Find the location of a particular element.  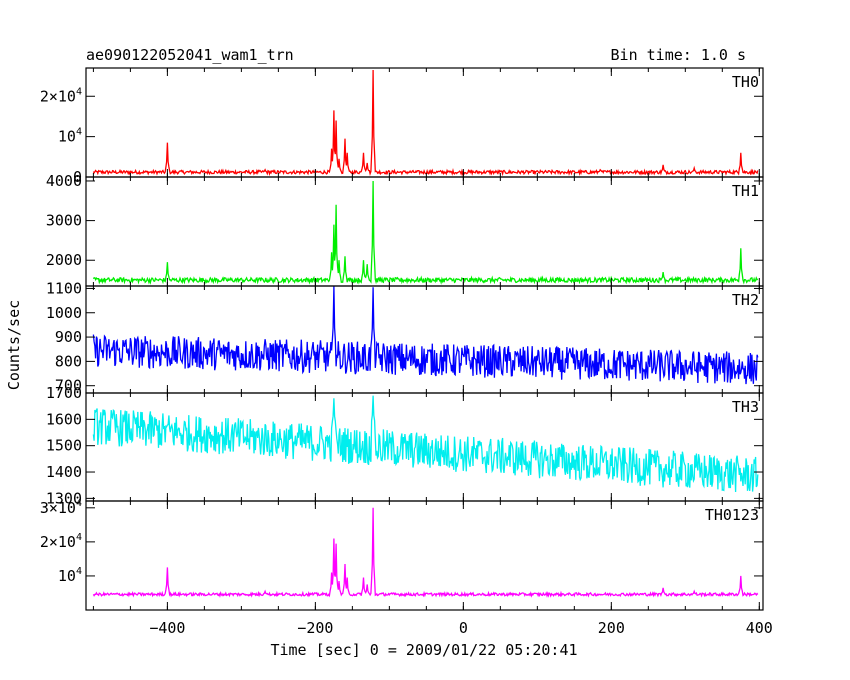

bin-time-label: Bin time: 1.0 s is located at coordinates (678, 55).